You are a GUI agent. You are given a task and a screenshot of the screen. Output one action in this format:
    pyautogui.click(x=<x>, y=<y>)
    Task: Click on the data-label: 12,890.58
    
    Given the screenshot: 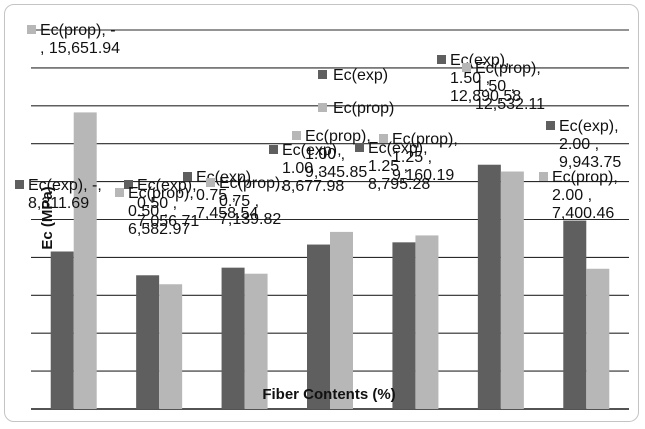 What is the action you would take?
    pyautogui.click(x=485, y=96)
    